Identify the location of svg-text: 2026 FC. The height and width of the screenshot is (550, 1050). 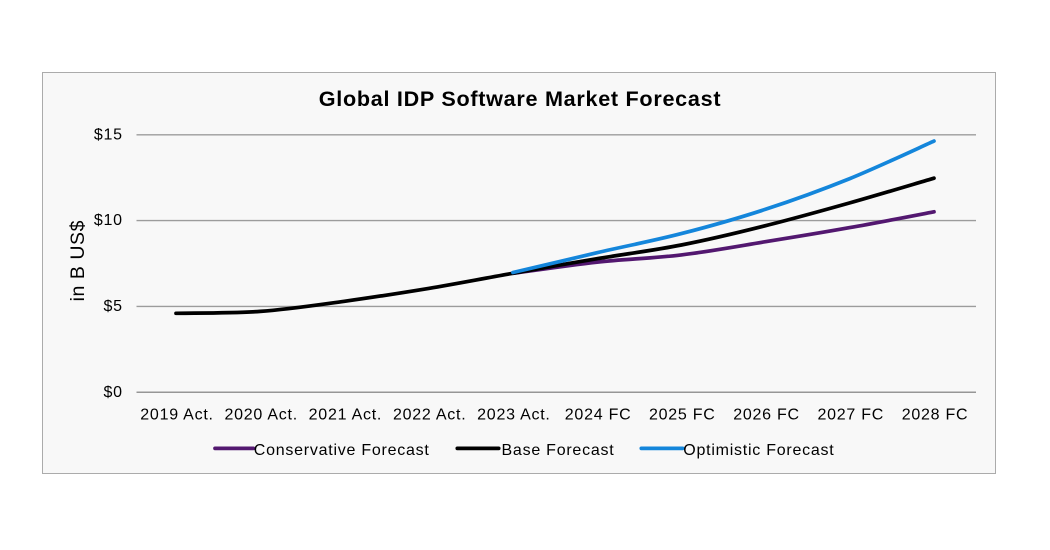
(766, 414).